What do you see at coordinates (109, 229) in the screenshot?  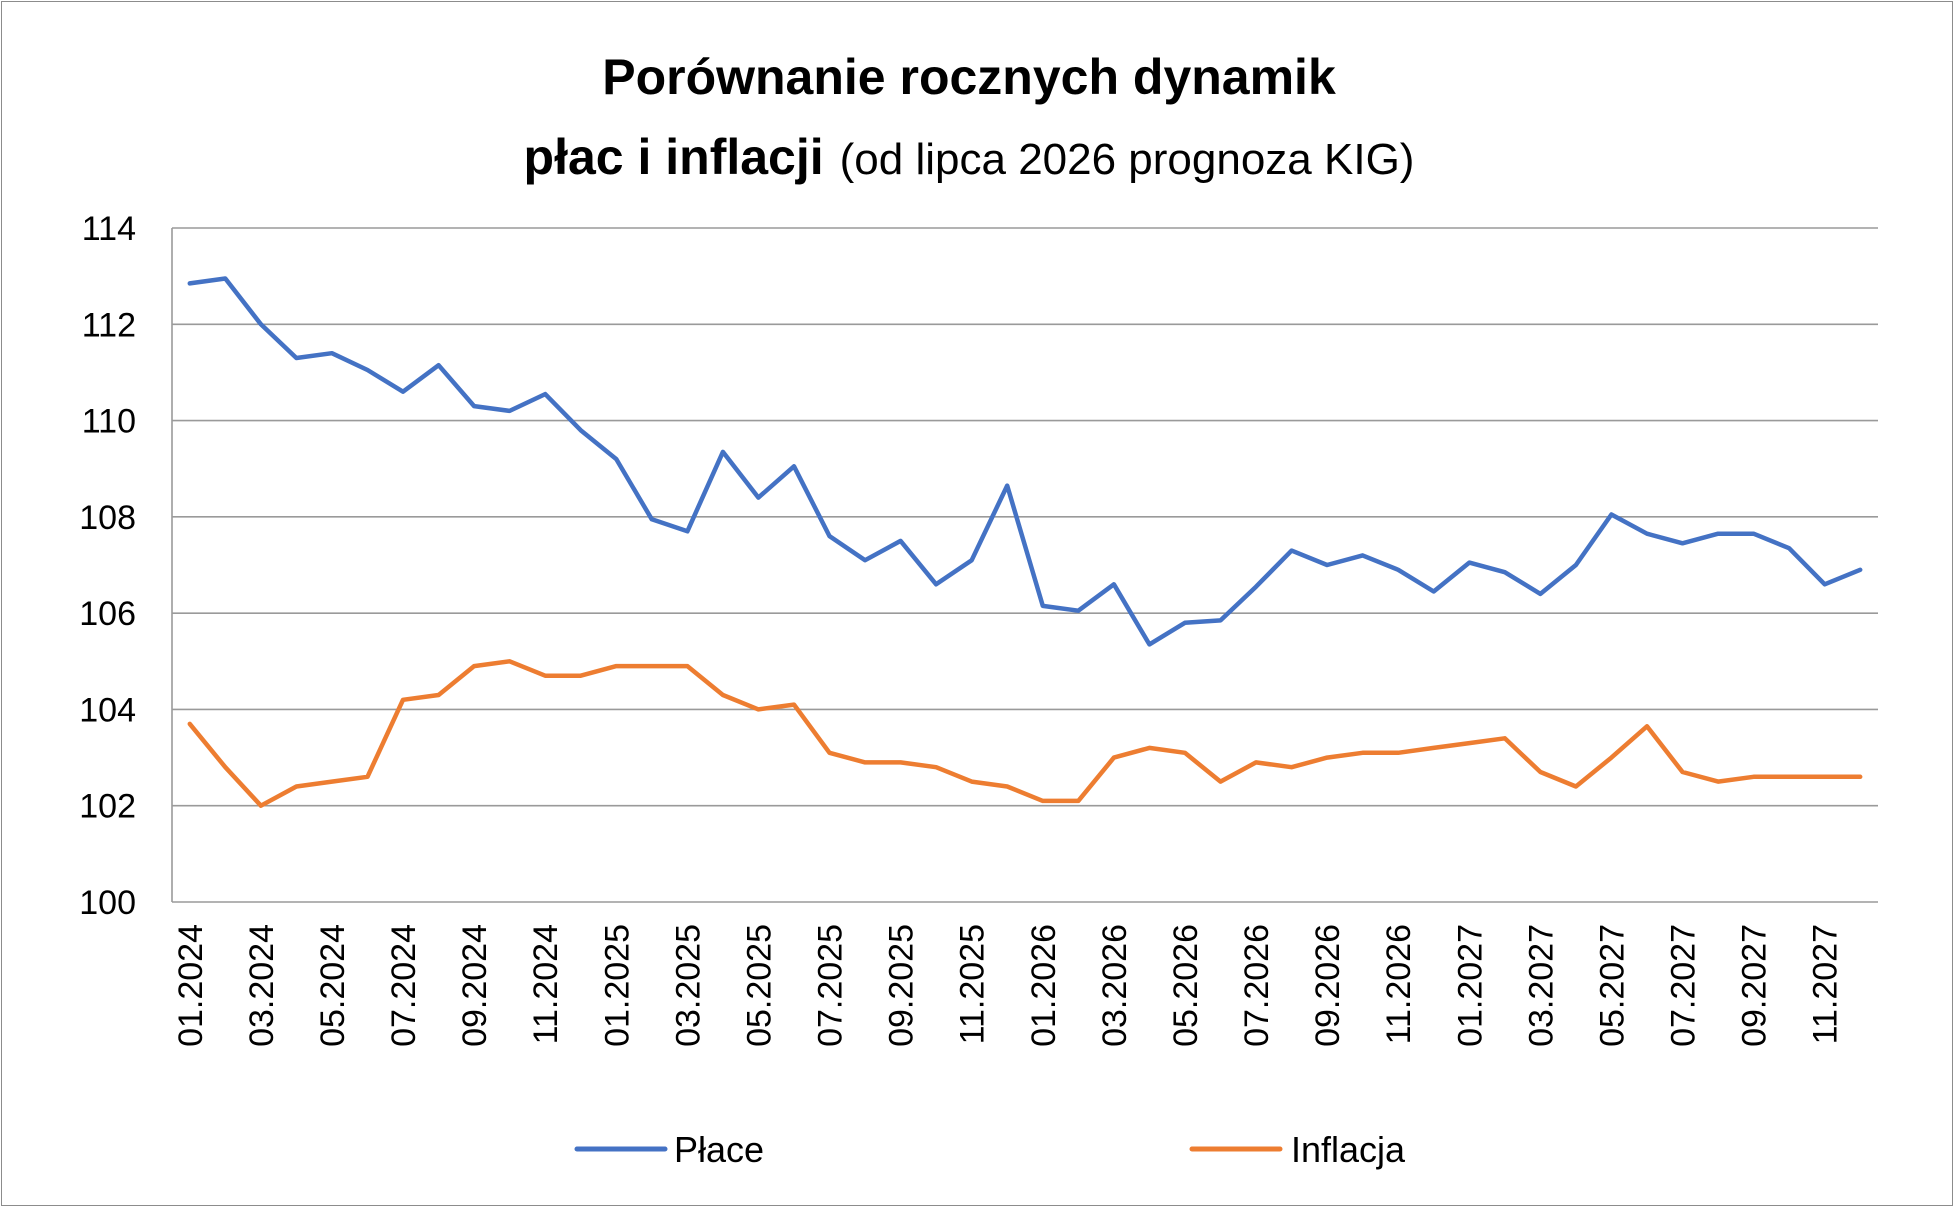 I see `y-tick-label: 114` at bounding box center [109, 229].